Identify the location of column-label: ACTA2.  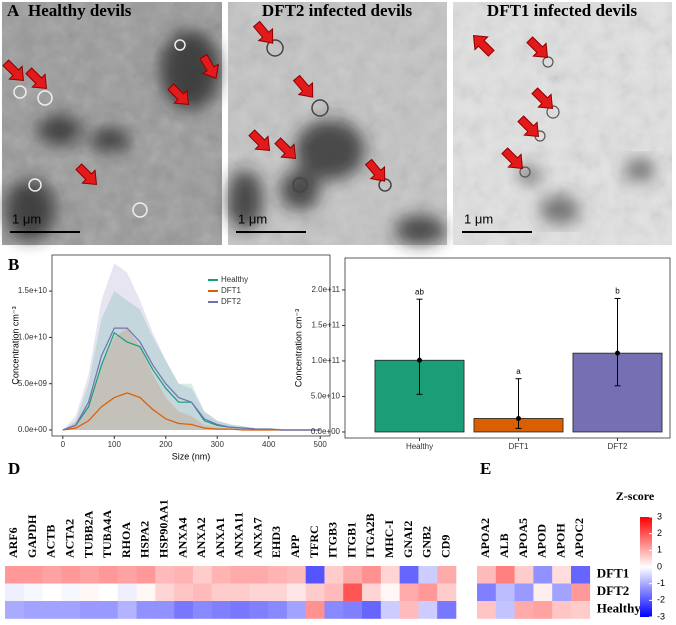
(70, 538).